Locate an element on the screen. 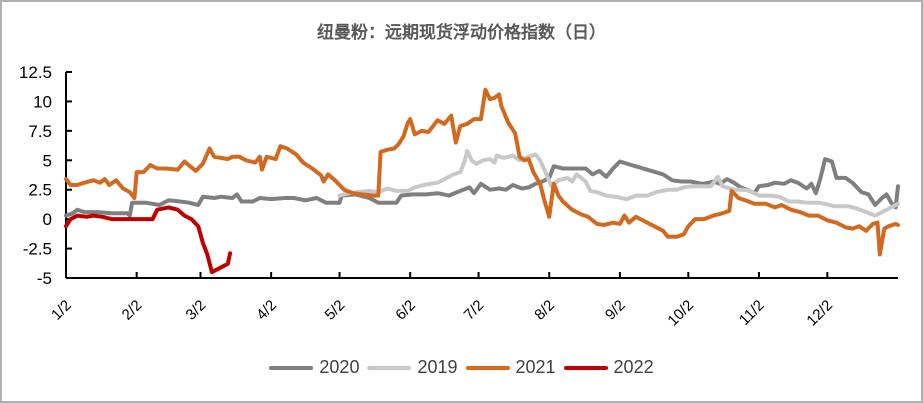  legend-label: 2022 is located at coordinates (633, 367).